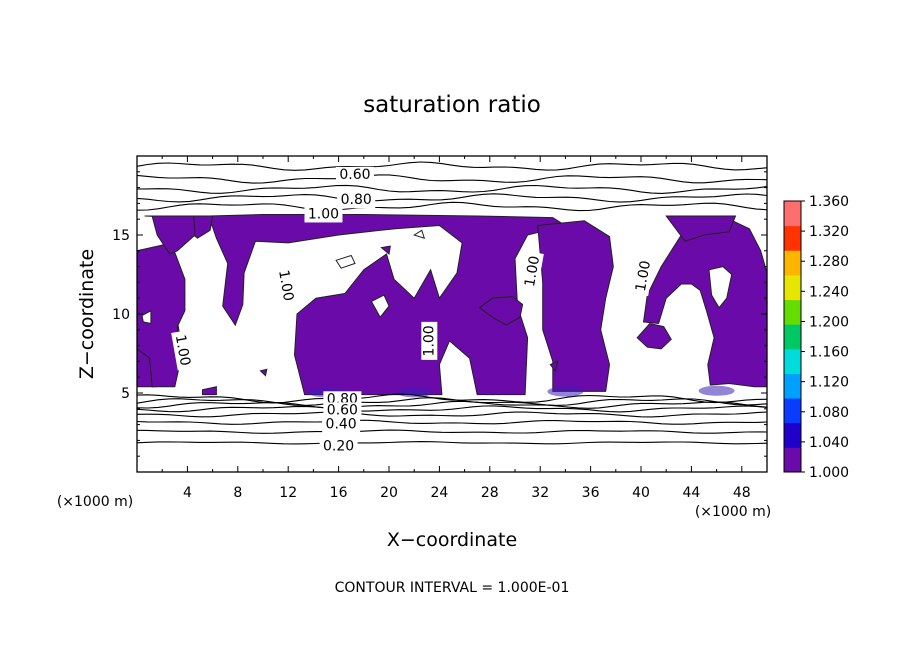 The height and width of the screenshot is (654, 904). Describe the element at coordinates (339, 493) in the screenshot. I see `x-tick-label-16: 16` at that location.